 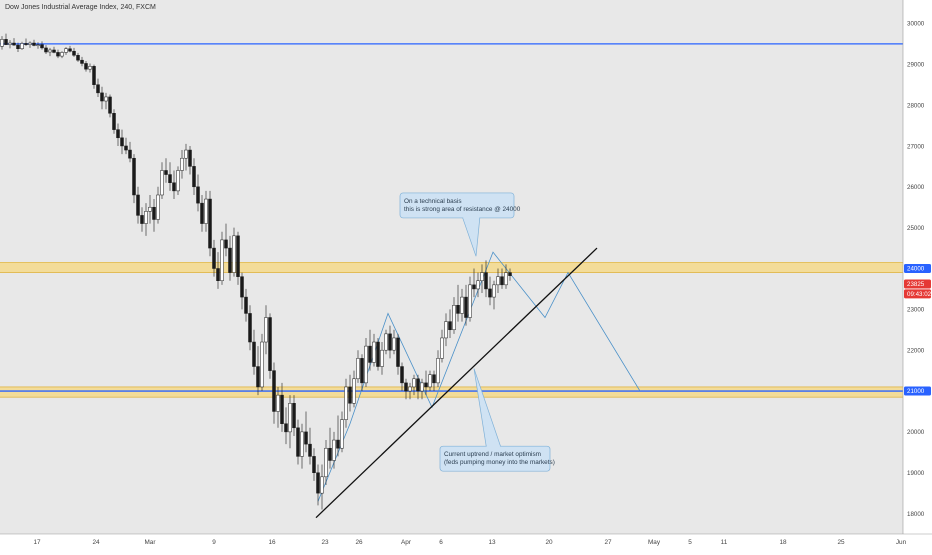 I want to click on y-tick-label: 30000, so click(x=916, y=24).